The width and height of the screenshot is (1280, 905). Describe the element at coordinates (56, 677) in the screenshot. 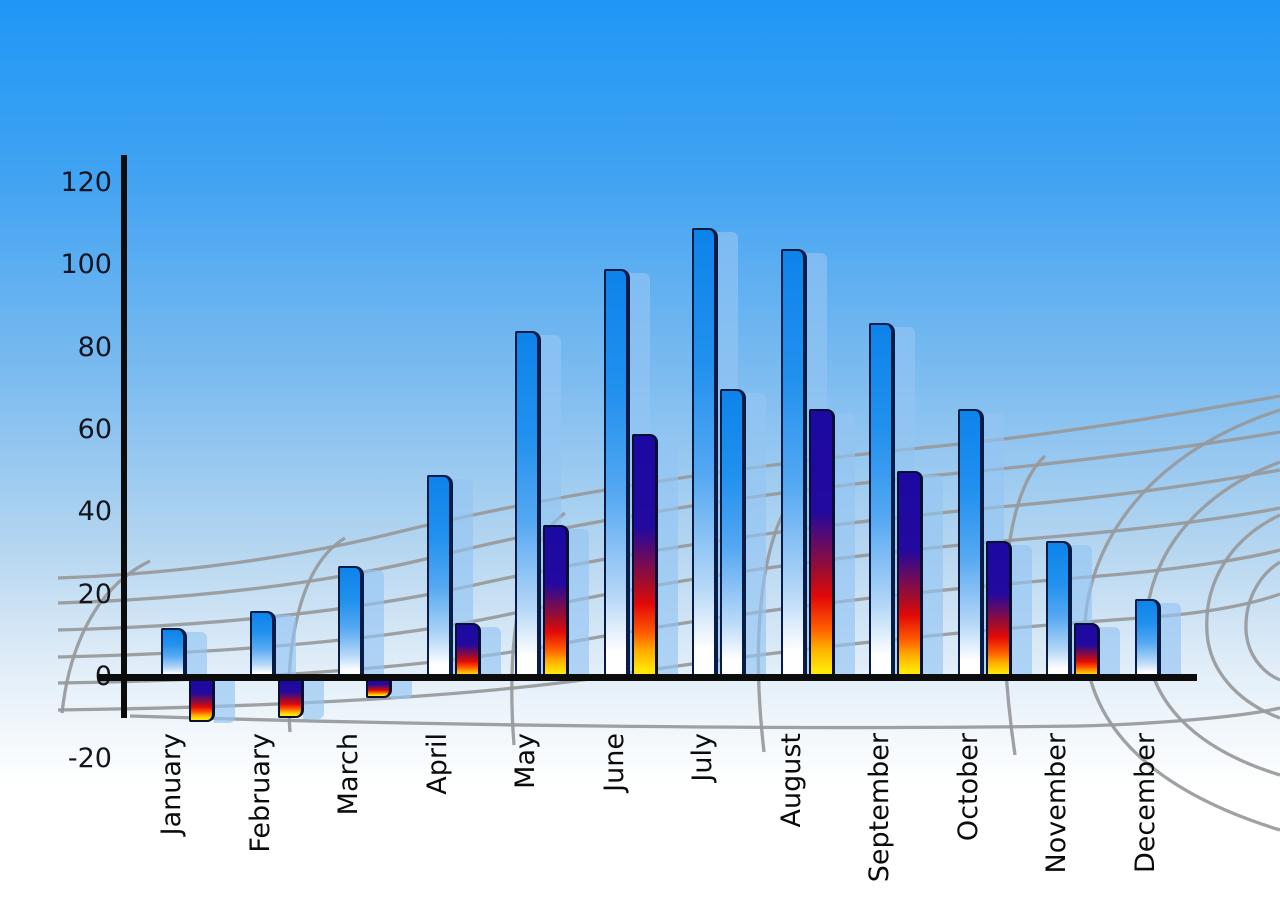

I see `y-axis-tick-label: 0` at that location.